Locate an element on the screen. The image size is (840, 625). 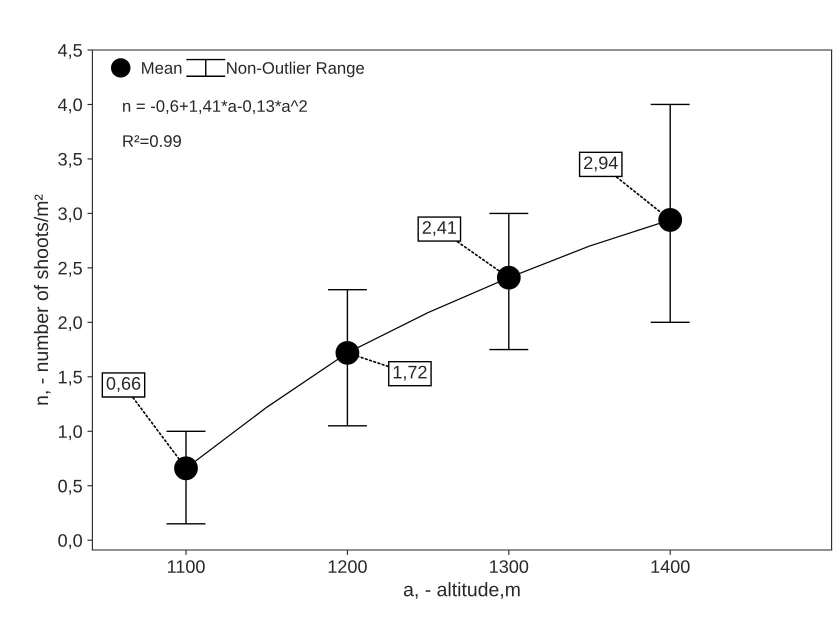
annotation: n = -0,6+1,41*a-0,13*a^2 is located at coordinates (215, 107).